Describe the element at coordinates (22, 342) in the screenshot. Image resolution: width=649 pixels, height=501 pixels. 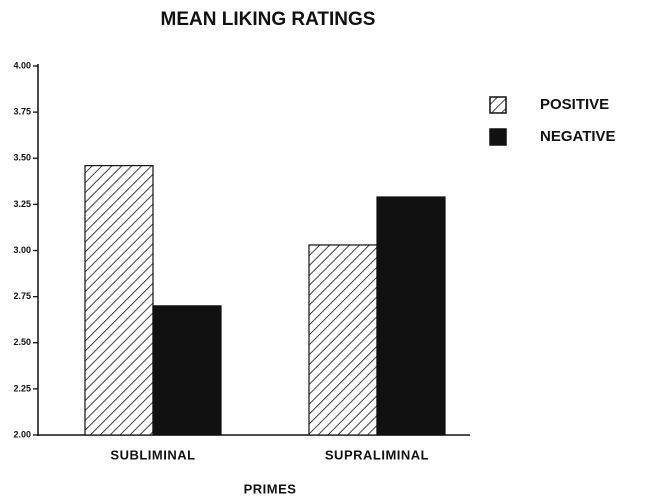
I see `y-tick-label: 2.50` at that location.